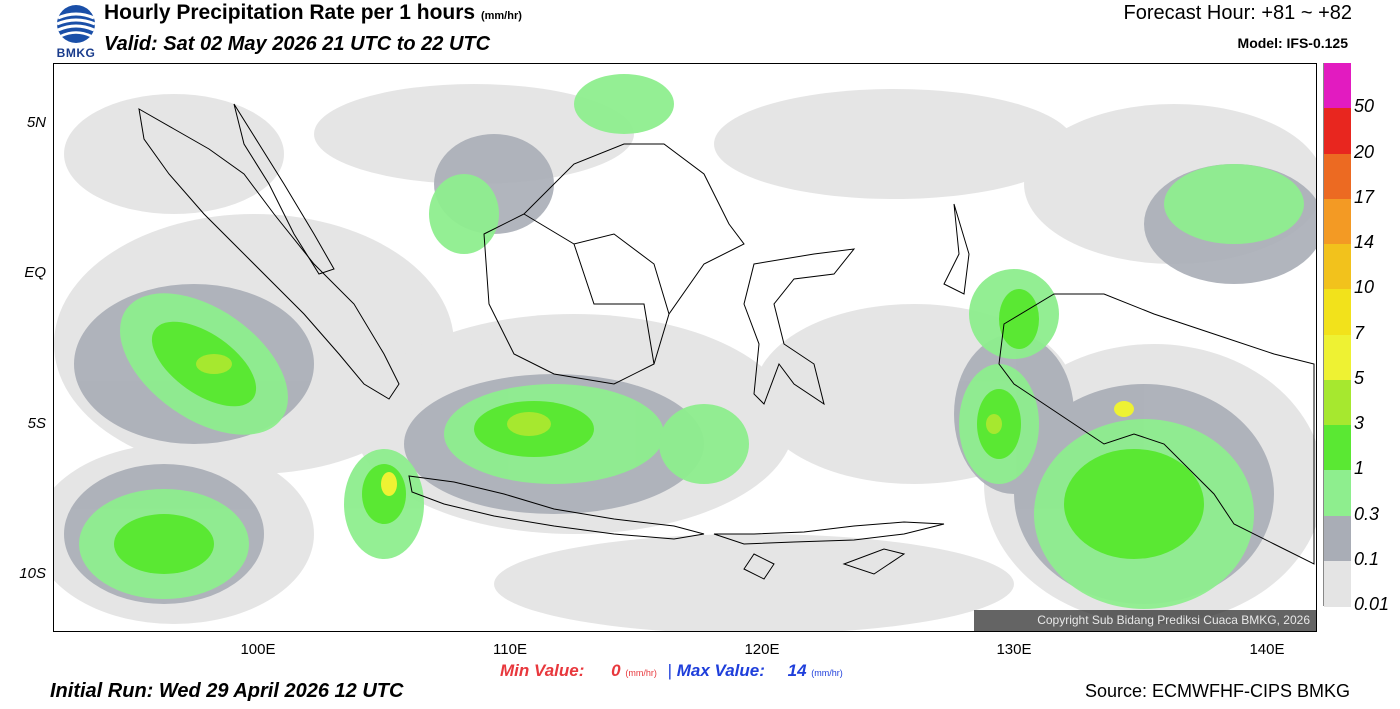 The width and height of the screenshot is (1400, 709). Describe the element at coordinates (32, 573) in the screenshot. I see `lat-label-10s: 10S` at that location.